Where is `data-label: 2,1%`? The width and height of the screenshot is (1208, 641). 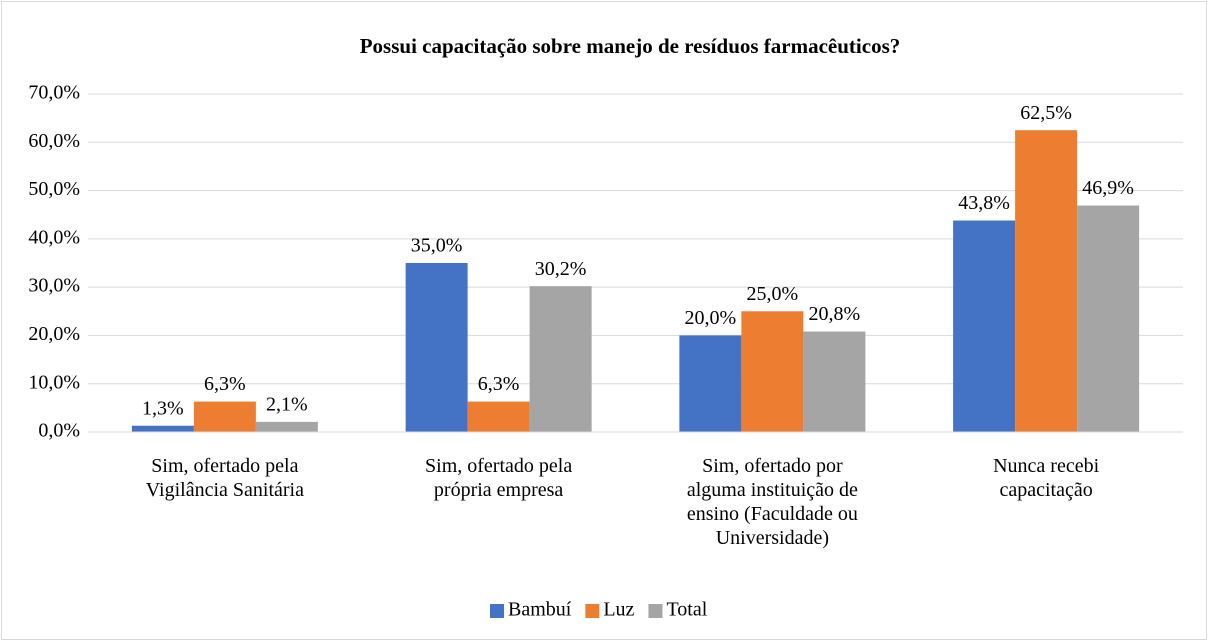 data-label: 2,1% is located at coordinates (287, 404).